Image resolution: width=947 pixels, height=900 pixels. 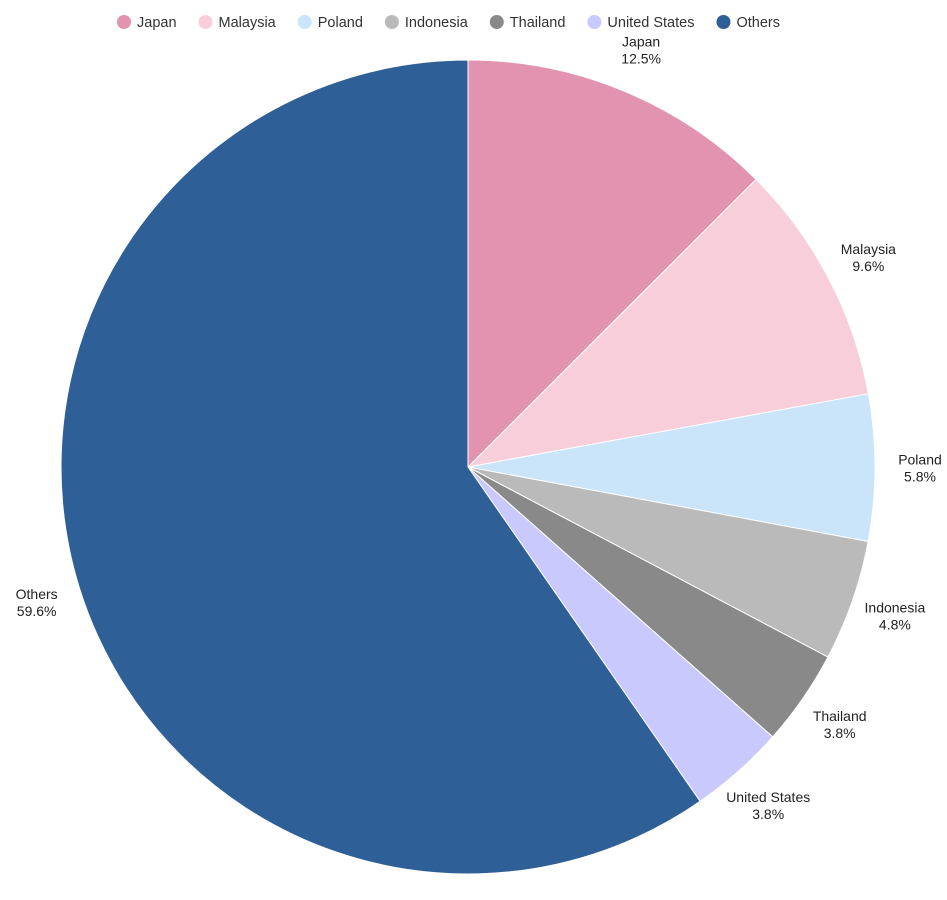 What do you see at coordinates (840, 733) in the screenshot?
I see `slice-value-thailand: 3.8%` at bounding box center [840, 733].